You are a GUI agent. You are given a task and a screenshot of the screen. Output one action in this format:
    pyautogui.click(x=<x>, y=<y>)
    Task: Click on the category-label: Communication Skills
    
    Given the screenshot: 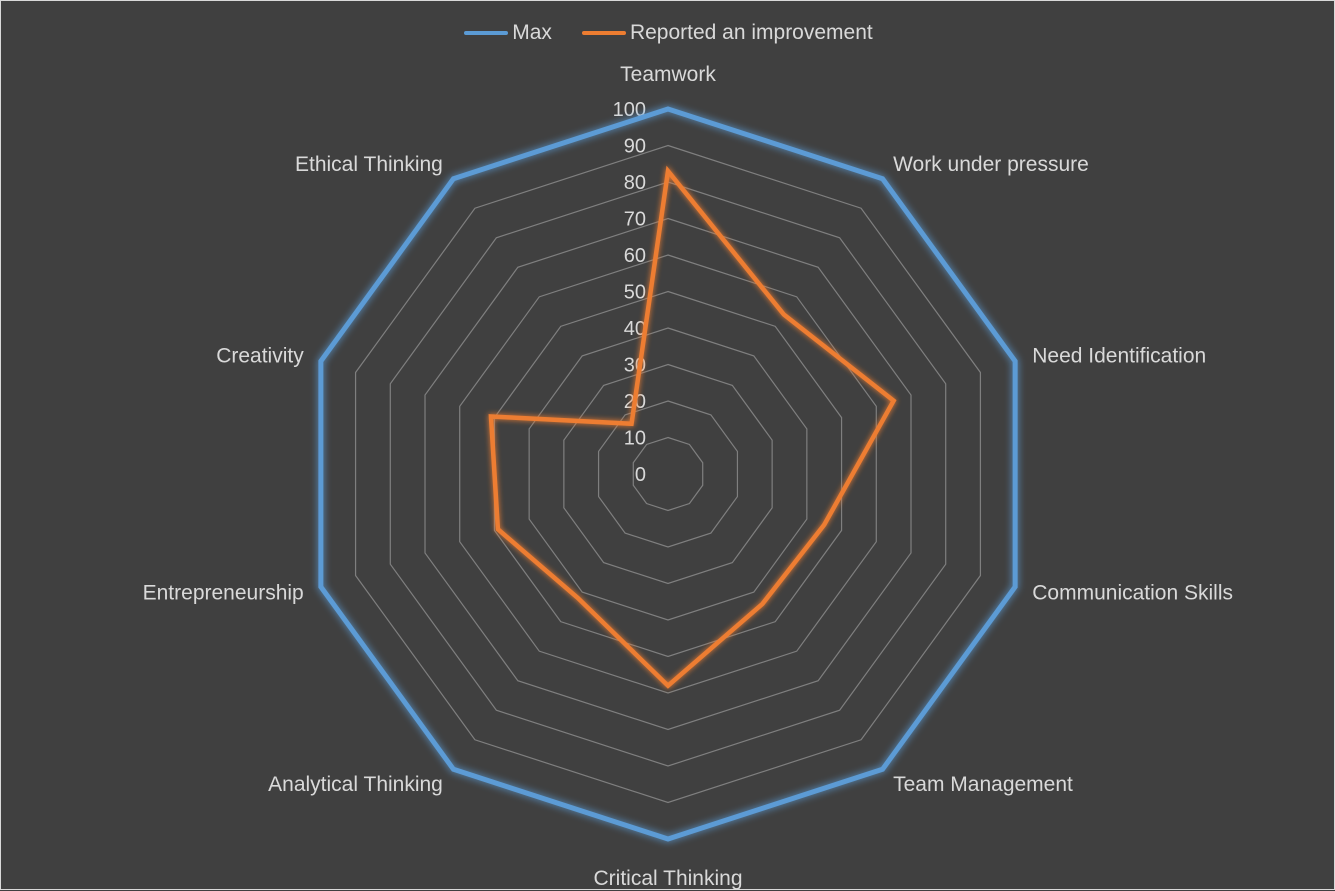 What is the action you would take?
    pyautogui.click(x=1132, y=592)
    